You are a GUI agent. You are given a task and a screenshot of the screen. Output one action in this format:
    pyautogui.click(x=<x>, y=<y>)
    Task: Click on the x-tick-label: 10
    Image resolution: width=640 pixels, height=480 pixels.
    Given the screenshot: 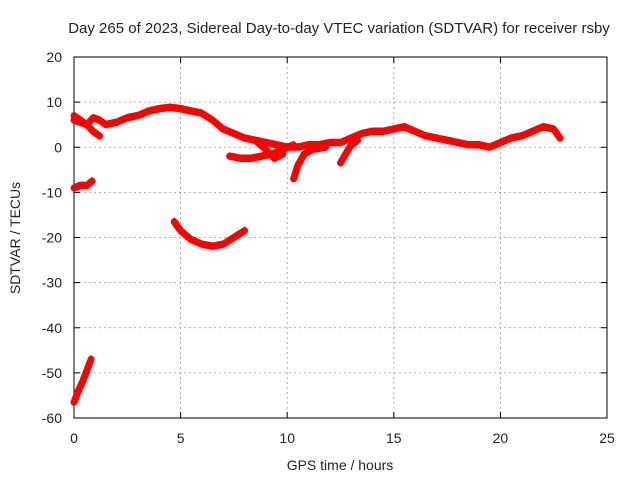 What is the action you would take?
    pyautogui.click(x=287, y=438)
    